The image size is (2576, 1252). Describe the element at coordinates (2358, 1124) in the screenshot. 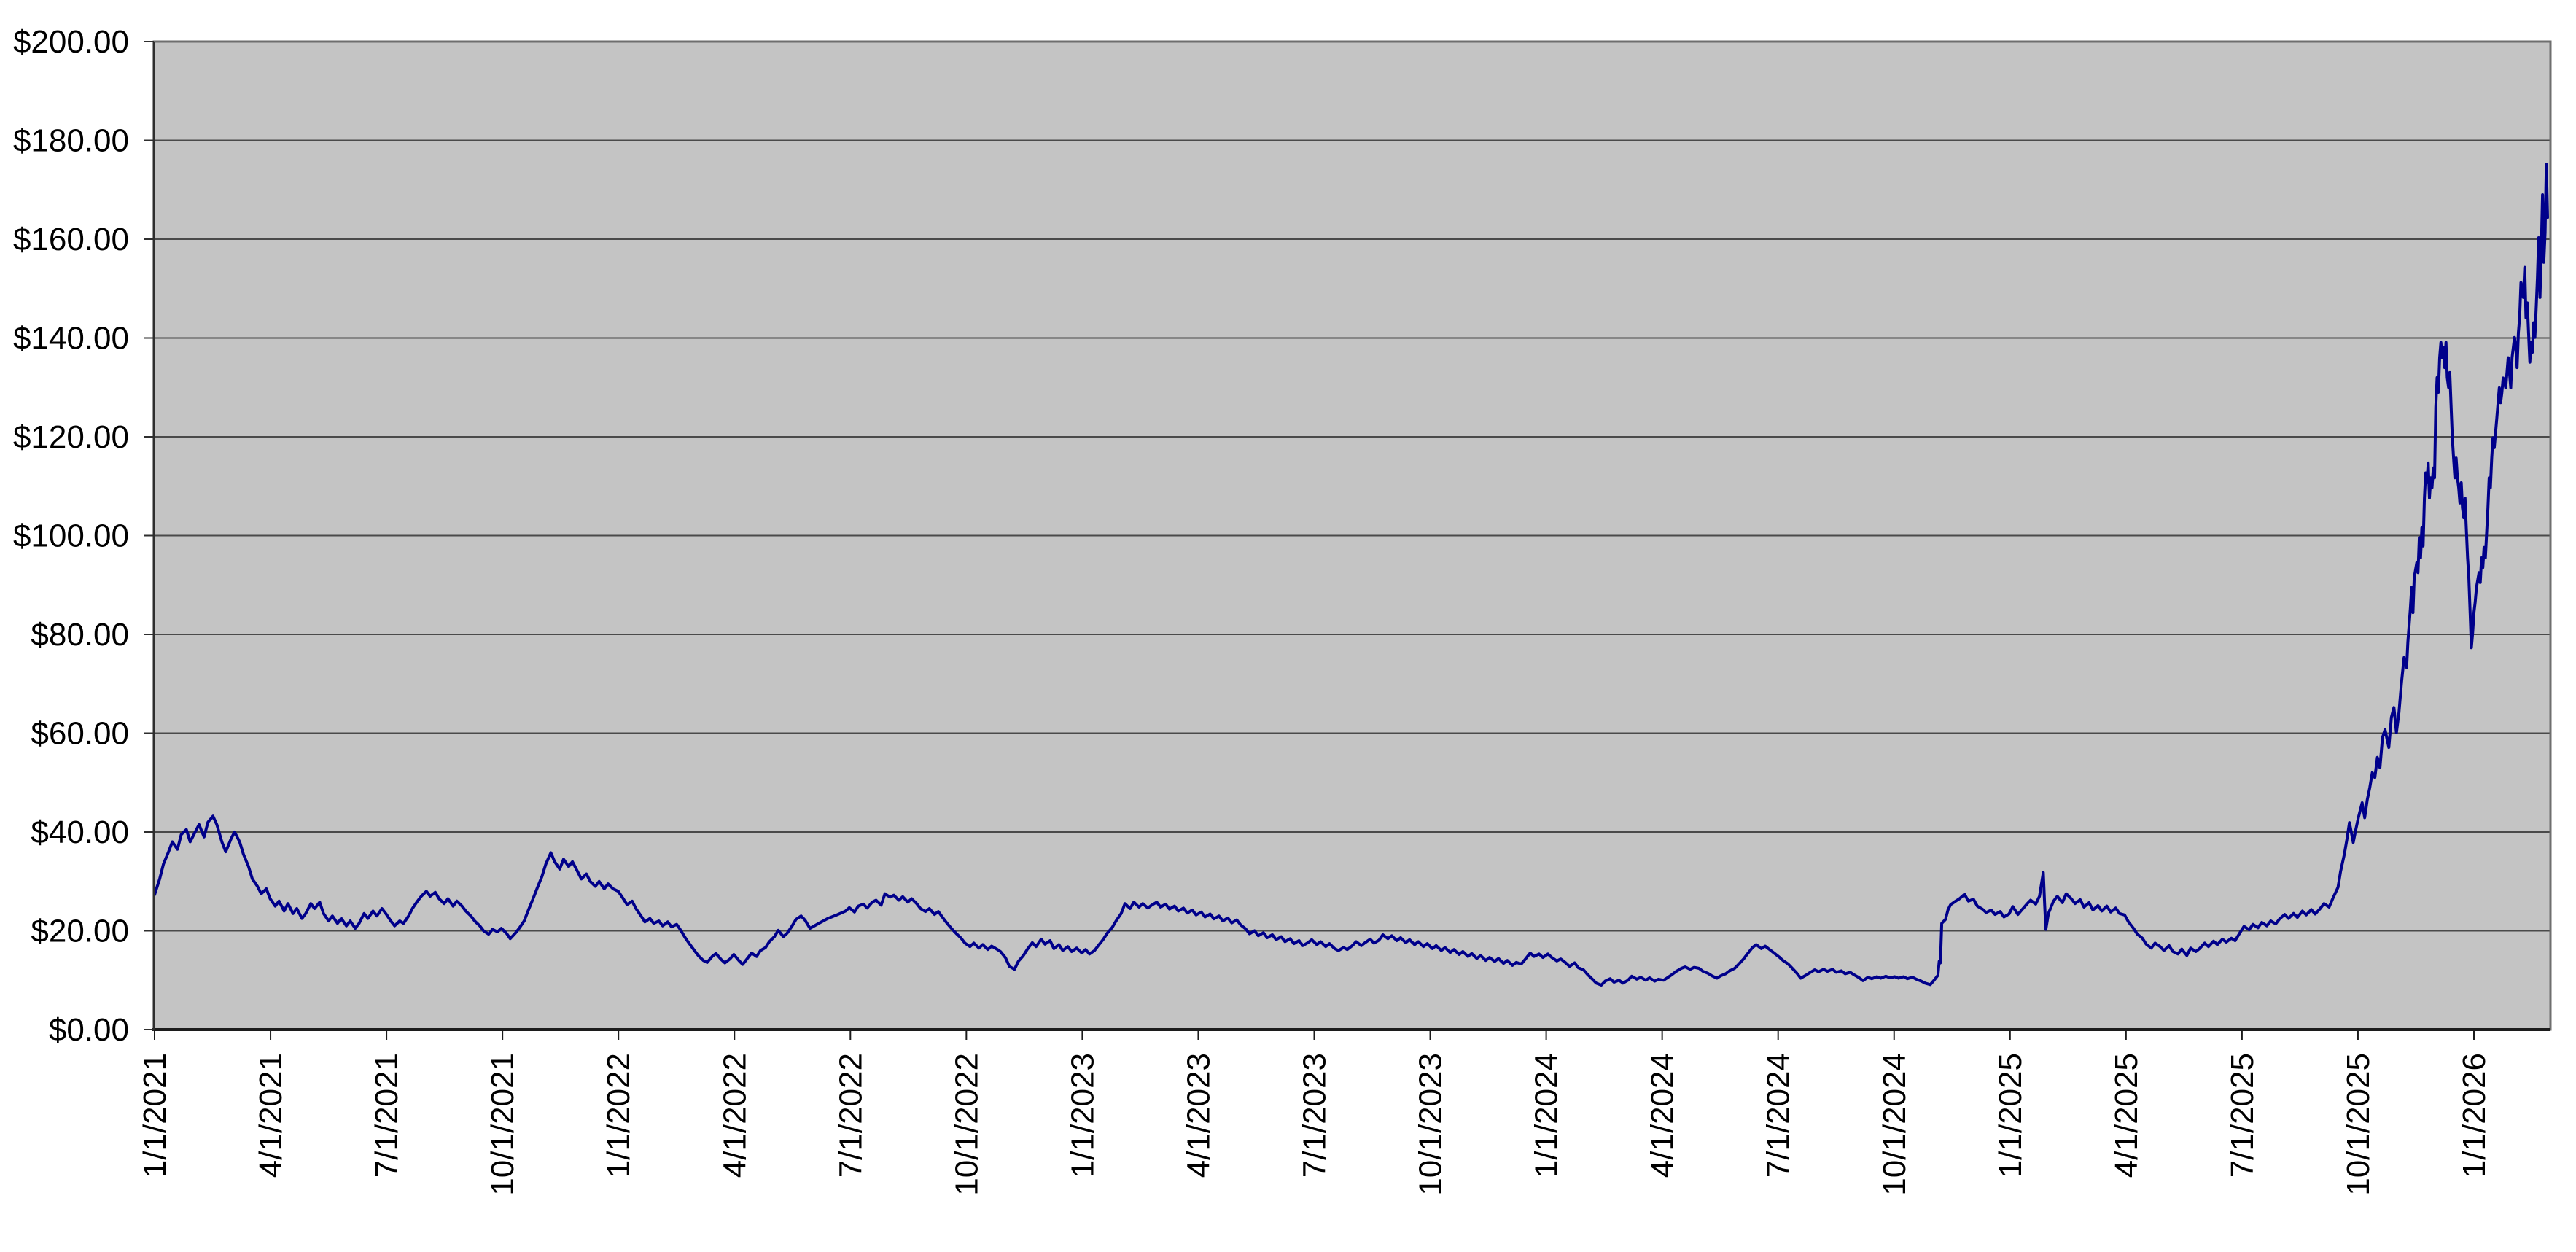

I see `x-axis-label: 10/1/2025` at that location.